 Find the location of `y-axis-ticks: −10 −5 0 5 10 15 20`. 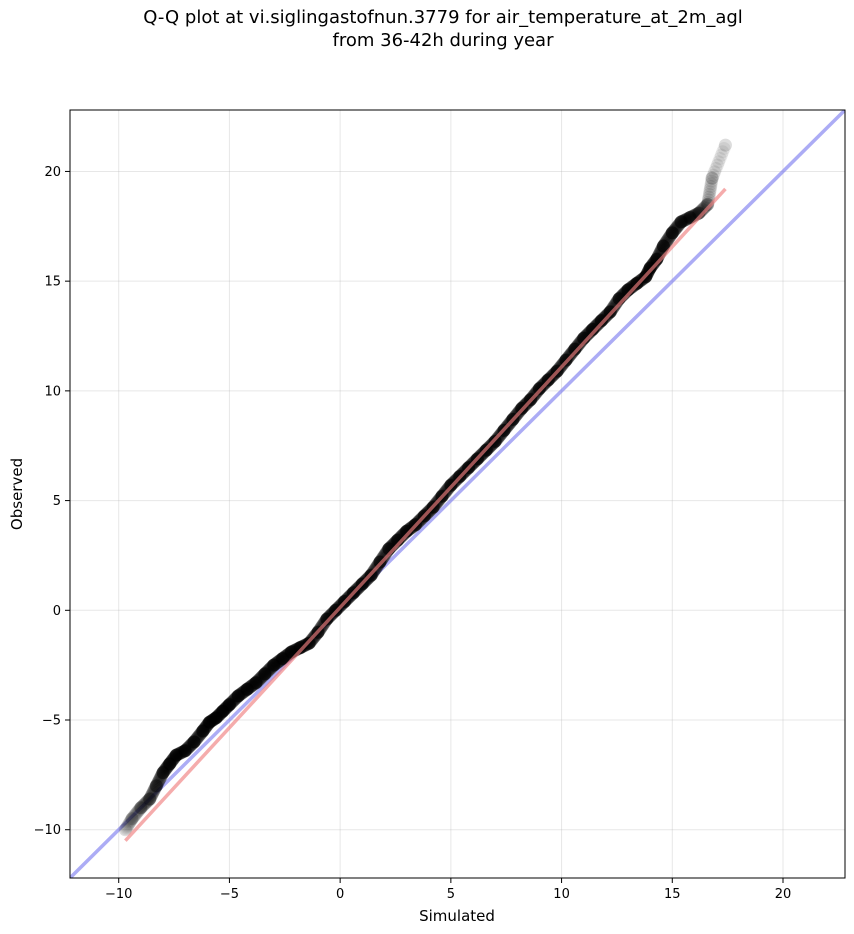

y-axis-ticks: −10 −5 0 5 10 15 20 is located at coordinates (52, 501).